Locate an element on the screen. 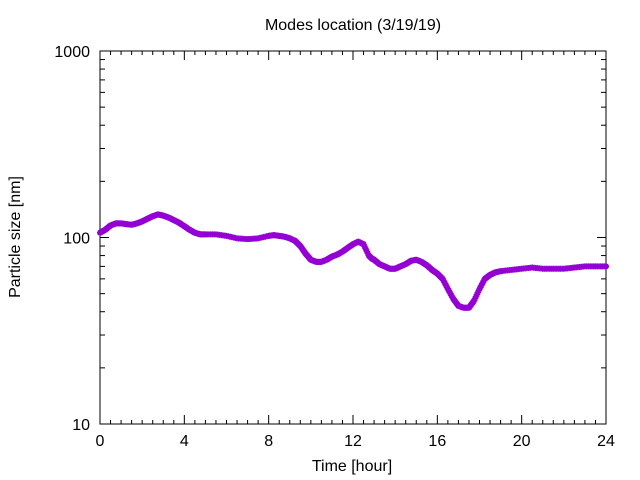  x-tick-label: 20 is located at coordinates (522, 441).